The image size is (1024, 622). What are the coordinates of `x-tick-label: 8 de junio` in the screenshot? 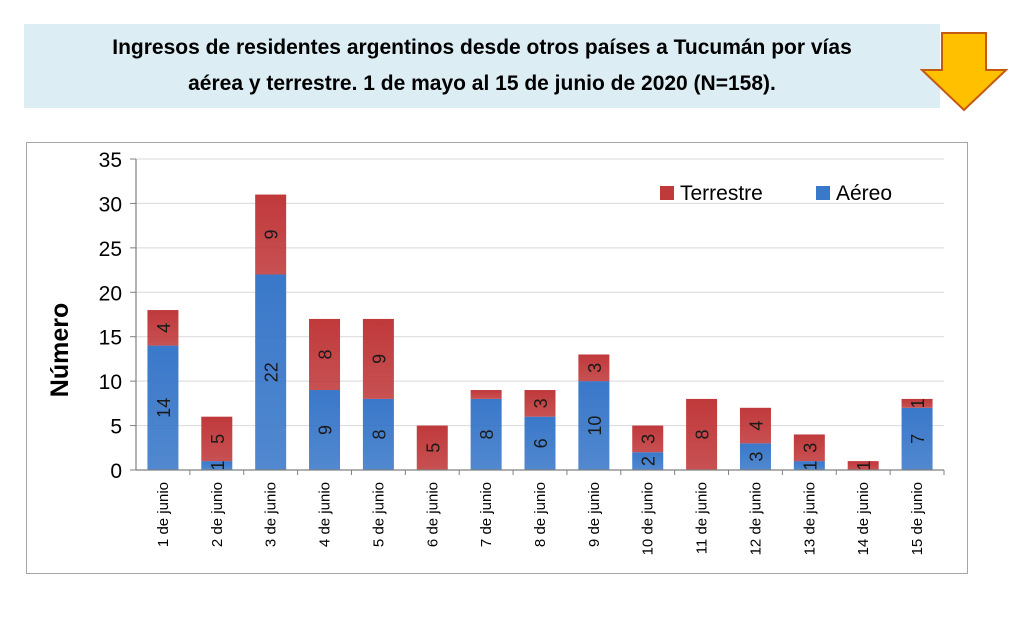 It's located at (540, 514).